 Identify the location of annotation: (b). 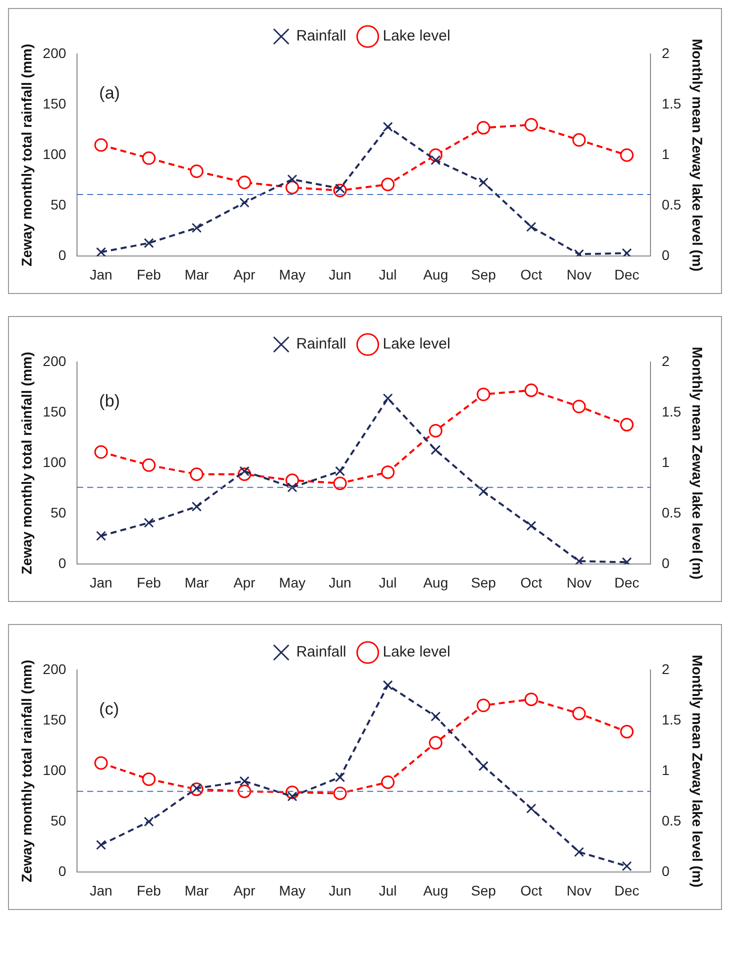
(109, 401).